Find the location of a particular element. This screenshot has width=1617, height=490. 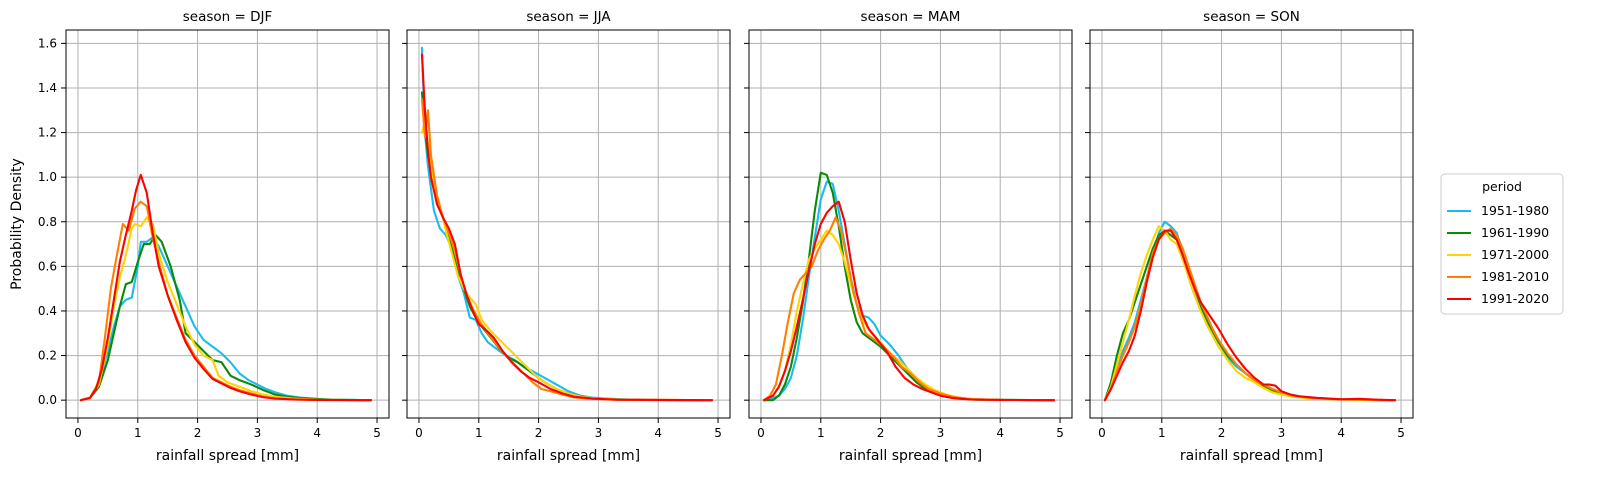

series-line-jja-1961-1990 is located at coordinates (567, 246).